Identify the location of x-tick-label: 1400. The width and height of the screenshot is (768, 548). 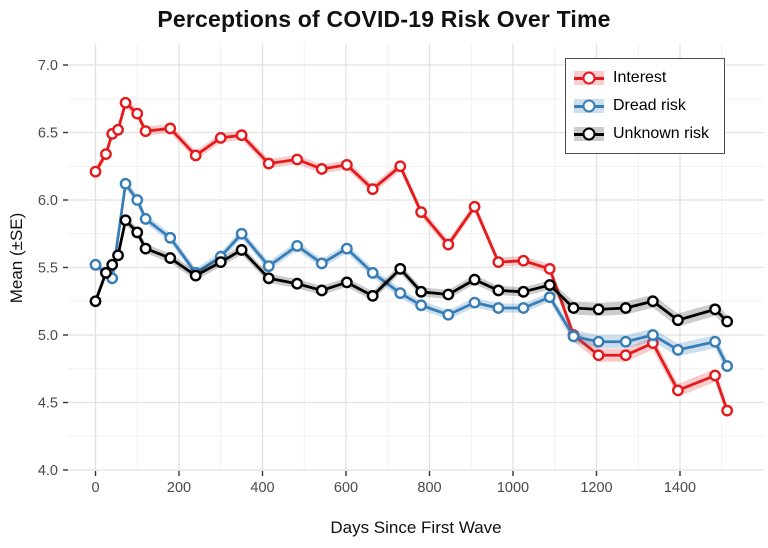
(680, 488).